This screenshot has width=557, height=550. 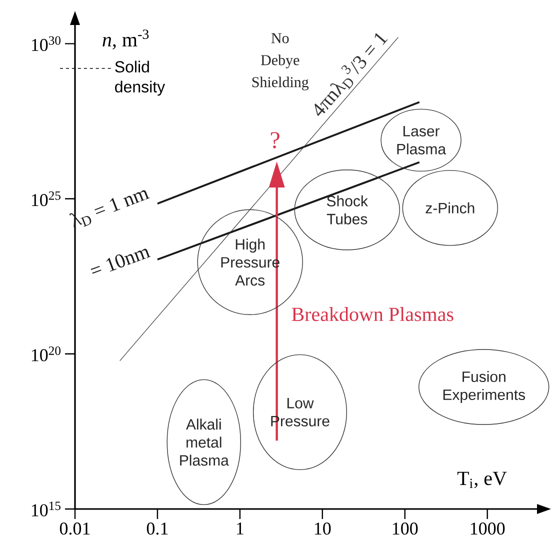 What do you see at coordinates (421, 140) in the screenshot?
I see `annotation: Laser Plasma` at bounding box center [421, 140].